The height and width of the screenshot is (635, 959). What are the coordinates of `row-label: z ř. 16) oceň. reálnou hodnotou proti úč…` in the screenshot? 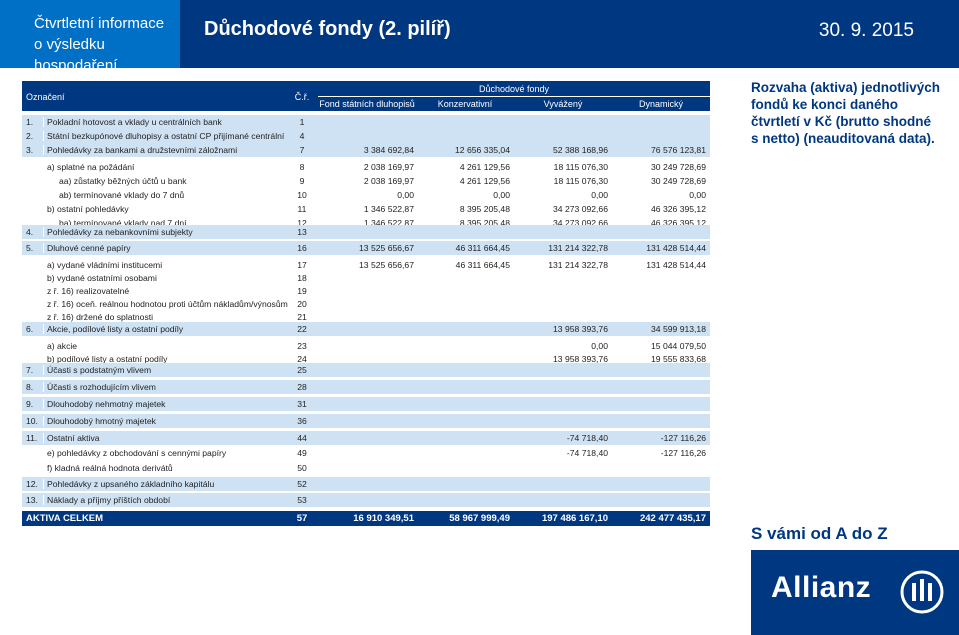 It's located at (166, 304).